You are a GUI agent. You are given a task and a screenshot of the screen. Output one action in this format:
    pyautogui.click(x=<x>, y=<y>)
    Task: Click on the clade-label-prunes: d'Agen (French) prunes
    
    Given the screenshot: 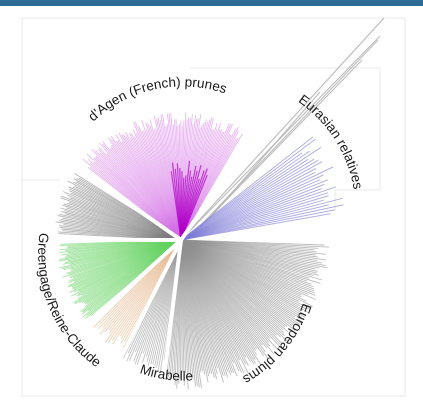 What is the action you would take?
    pyautogui.click(x=157, y=99)
    